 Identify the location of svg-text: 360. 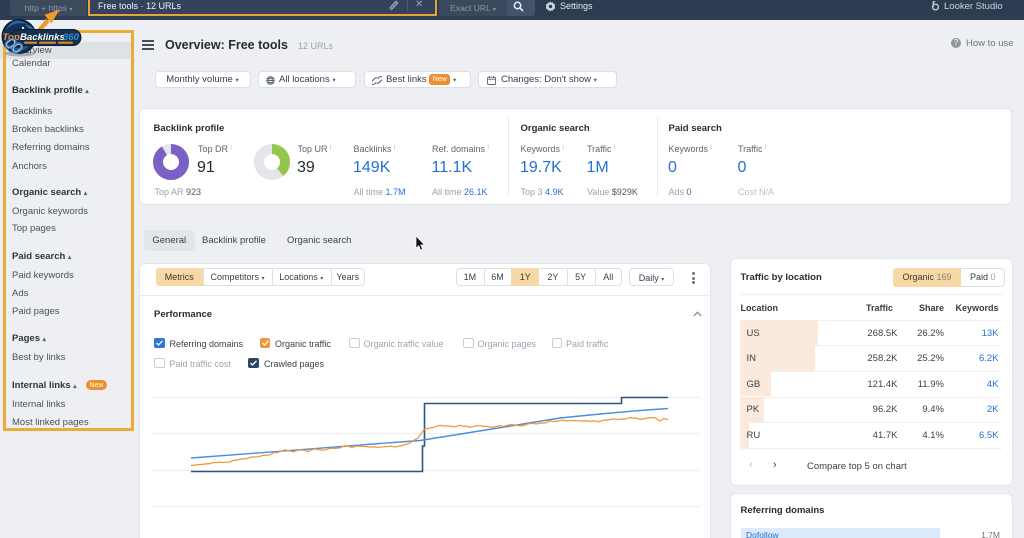
(71, 37).